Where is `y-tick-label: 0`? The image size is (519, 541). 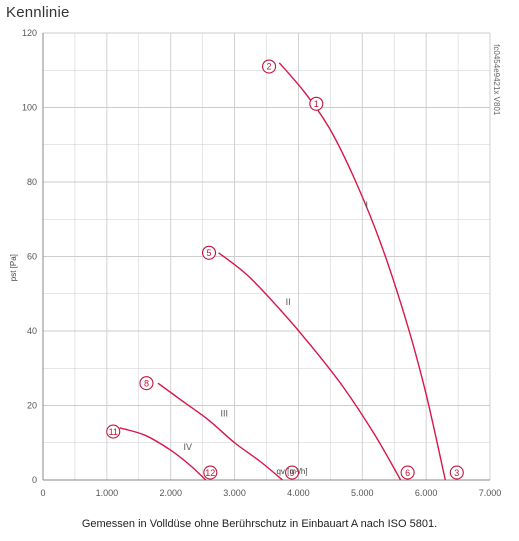
y-tick-label: 0 is located at coordinates (34, 480).